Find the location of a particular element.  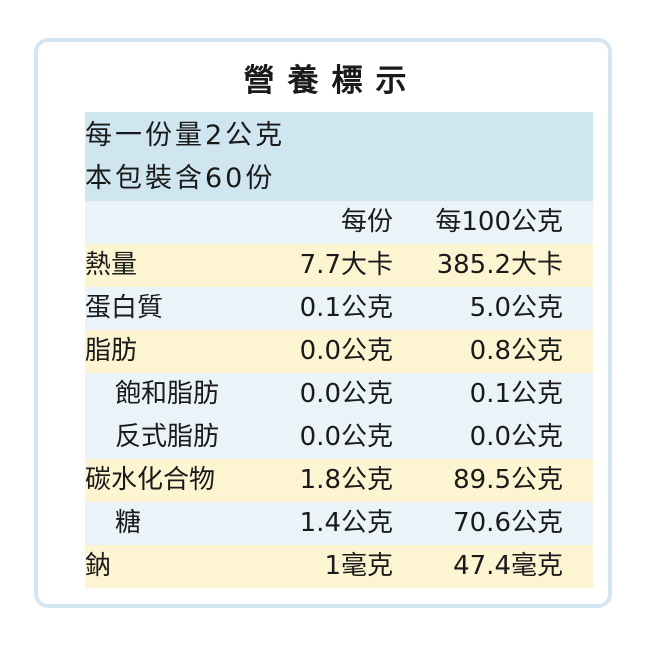

value-per-100g: 0.1公克 is located at coordinates (516, 394).